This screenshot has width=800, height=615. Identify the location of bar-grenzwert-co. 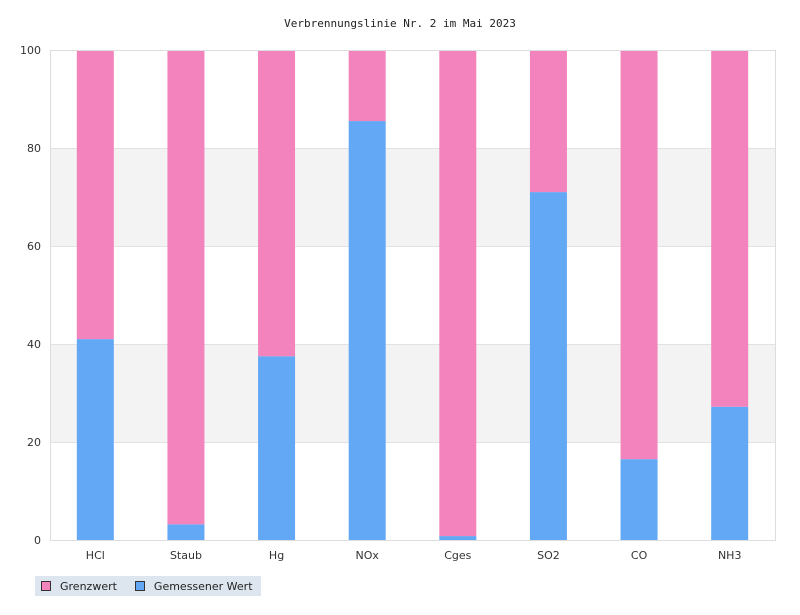
(639, 255).